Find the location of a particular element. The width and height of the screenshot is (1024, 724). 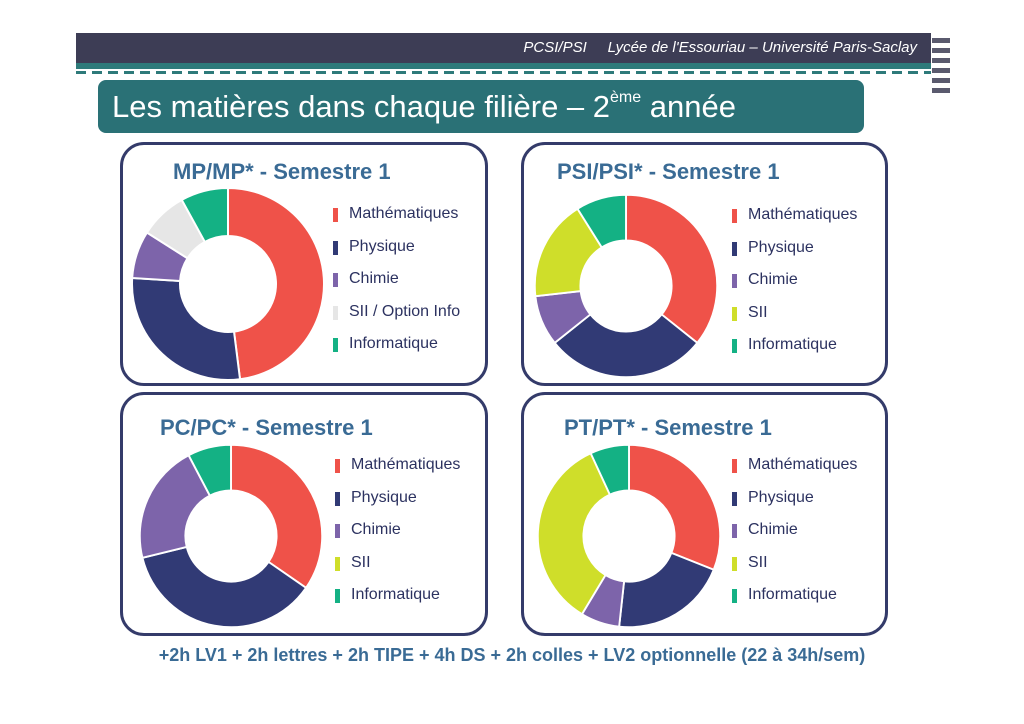

chart-title-pc: PC/PC* - Semestre 1 is located at coordinates (266, 427).